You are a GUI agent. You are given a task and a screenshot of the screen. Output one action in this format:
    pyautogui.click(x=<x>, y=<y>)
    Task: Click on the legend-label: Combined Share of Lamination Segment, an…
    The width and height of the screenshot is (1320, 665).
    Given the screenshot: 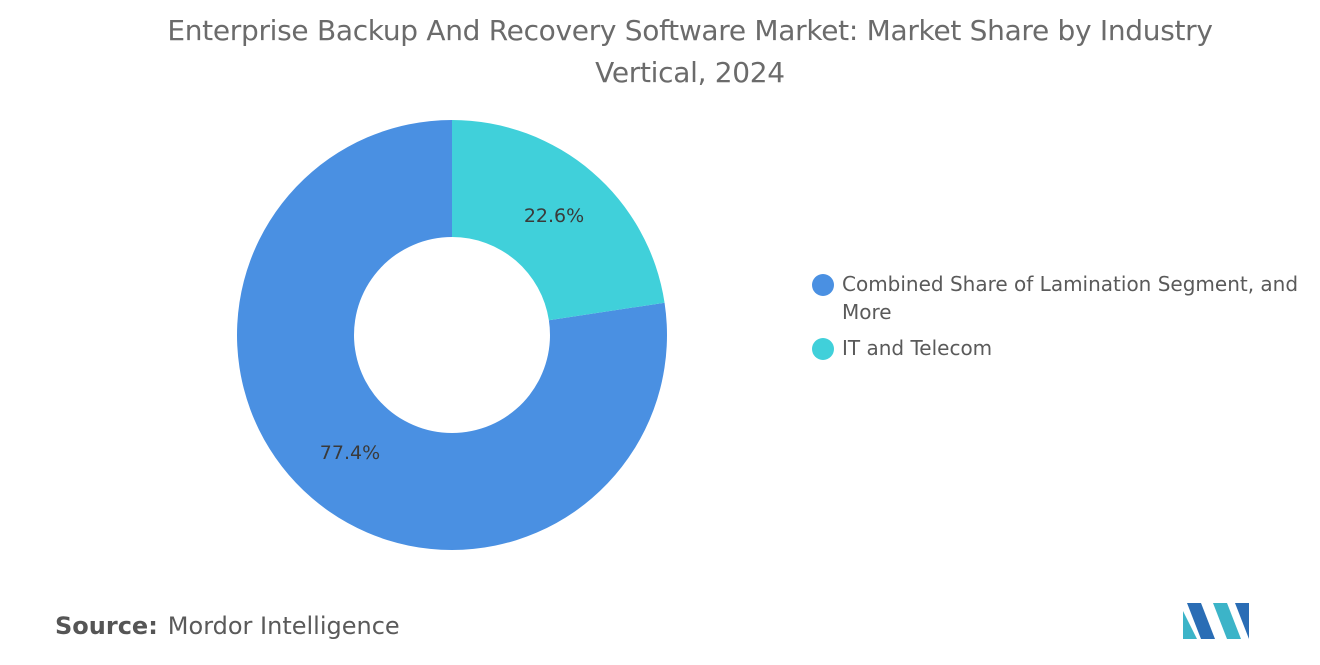 What is the action you would take?
    pyautogui.click(x=1070, y=298)
    